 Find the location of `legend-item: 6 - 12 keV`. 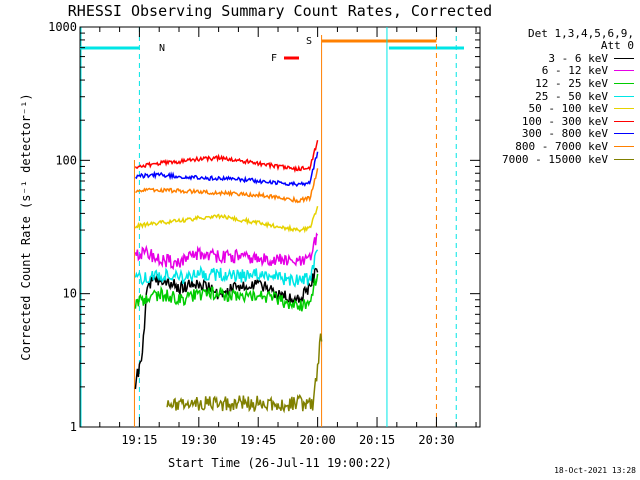

legend-item: 6 - 12 keV is located at coordinates (559, 71).